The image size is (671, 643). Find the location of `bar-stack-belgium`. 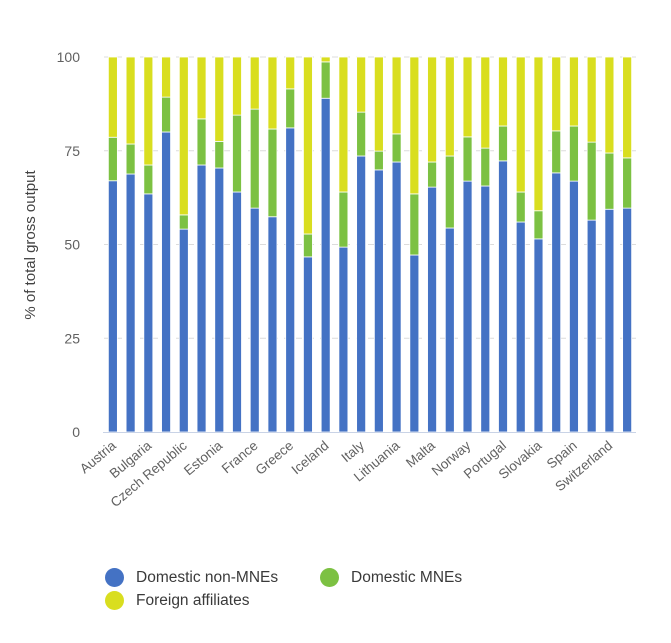

bar-stack-belgium is located at coordinates (130, 244).